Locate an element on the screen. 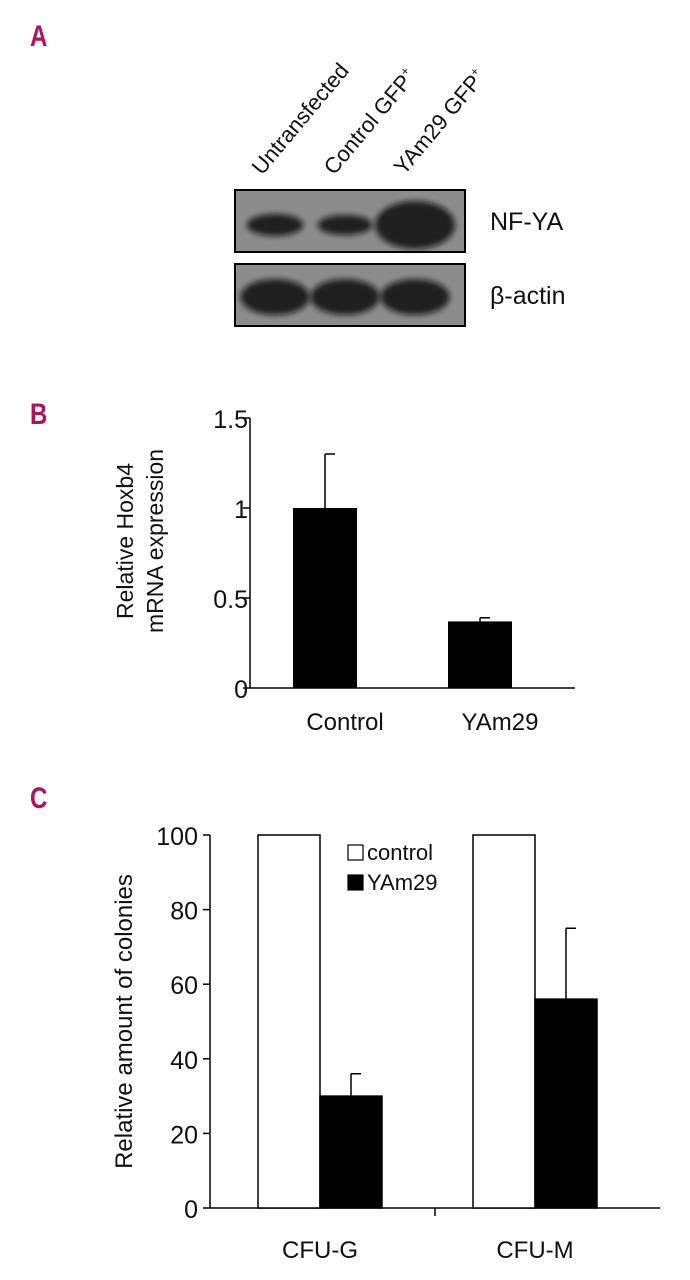  x-tick-label: CFU-M is located at coordinates (534, 1250).